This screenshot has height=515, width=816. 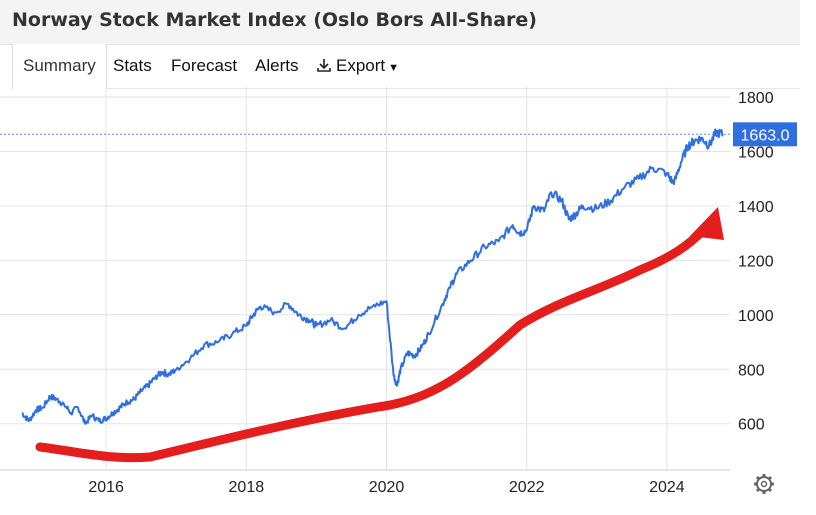 What do you see at coordinates (756, 316) in the screenshot?
I see `y-tick-label: 1000` at bounding box center [756, 316].